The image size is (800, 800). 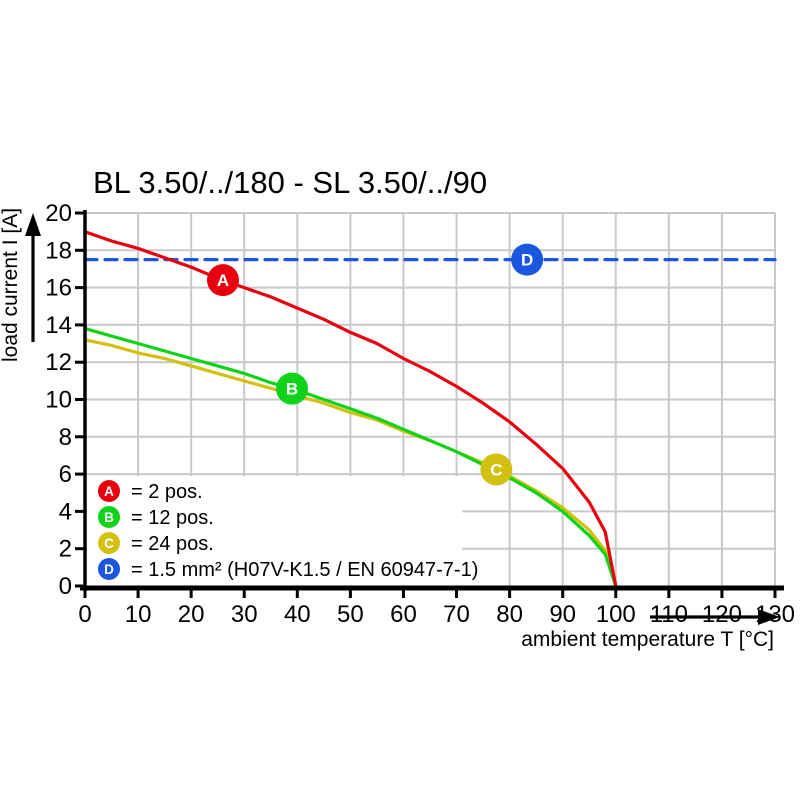 I want to click on series-d-marker, so click(x=527, y=259).